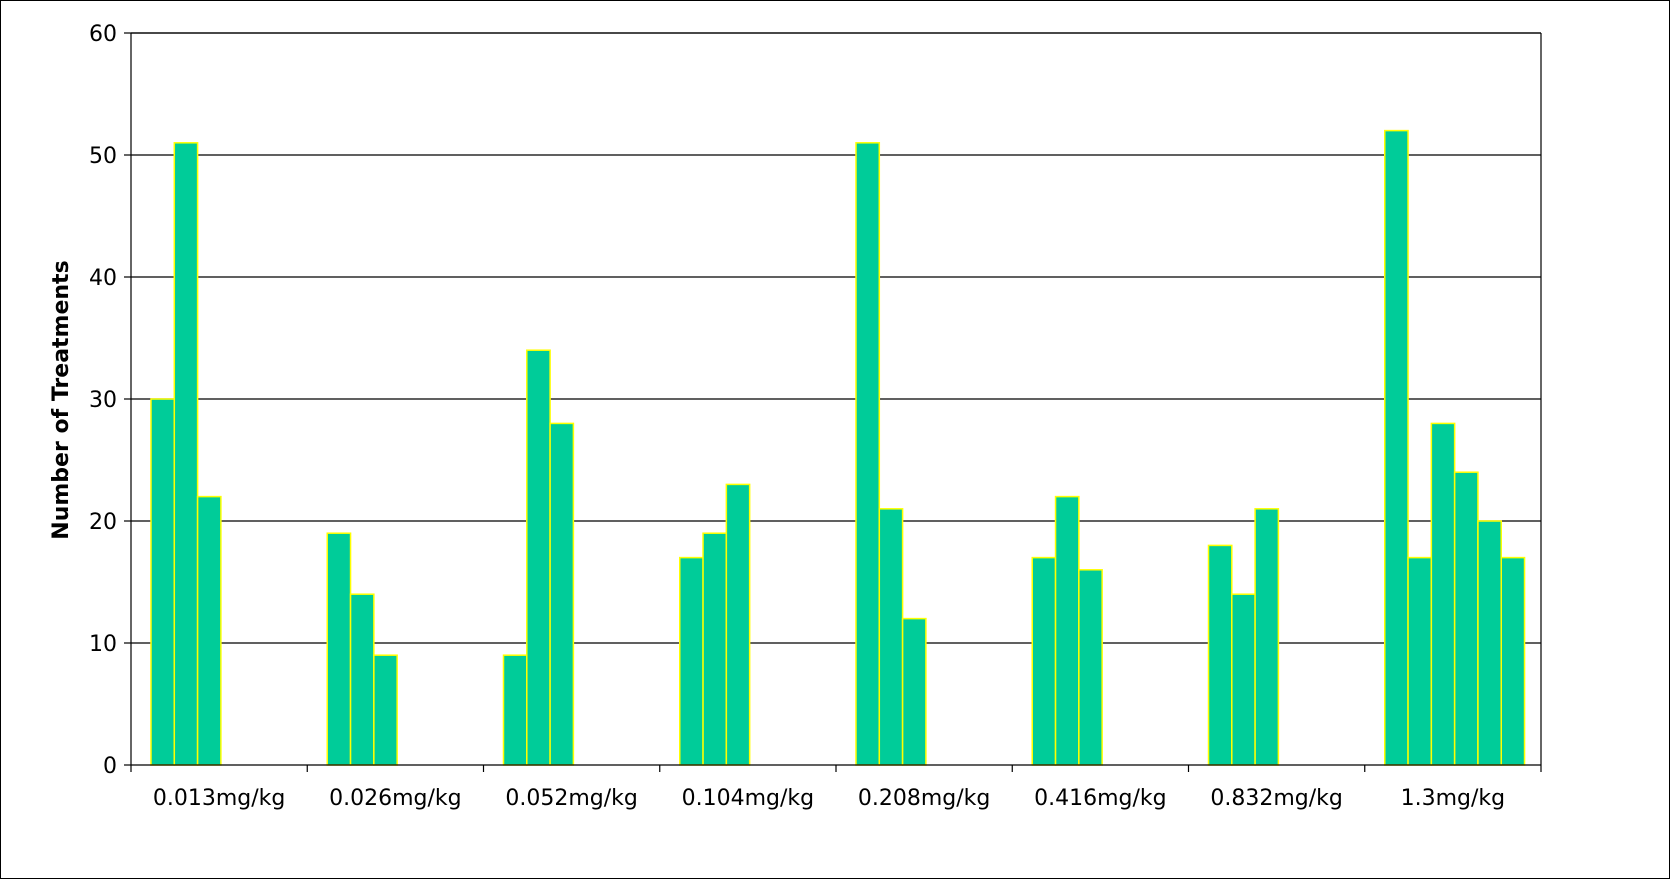  Describe the element at coordinates (1276, 798) in the screenshot. I see `x-tick-label: 0.832mg/kg` at that location.